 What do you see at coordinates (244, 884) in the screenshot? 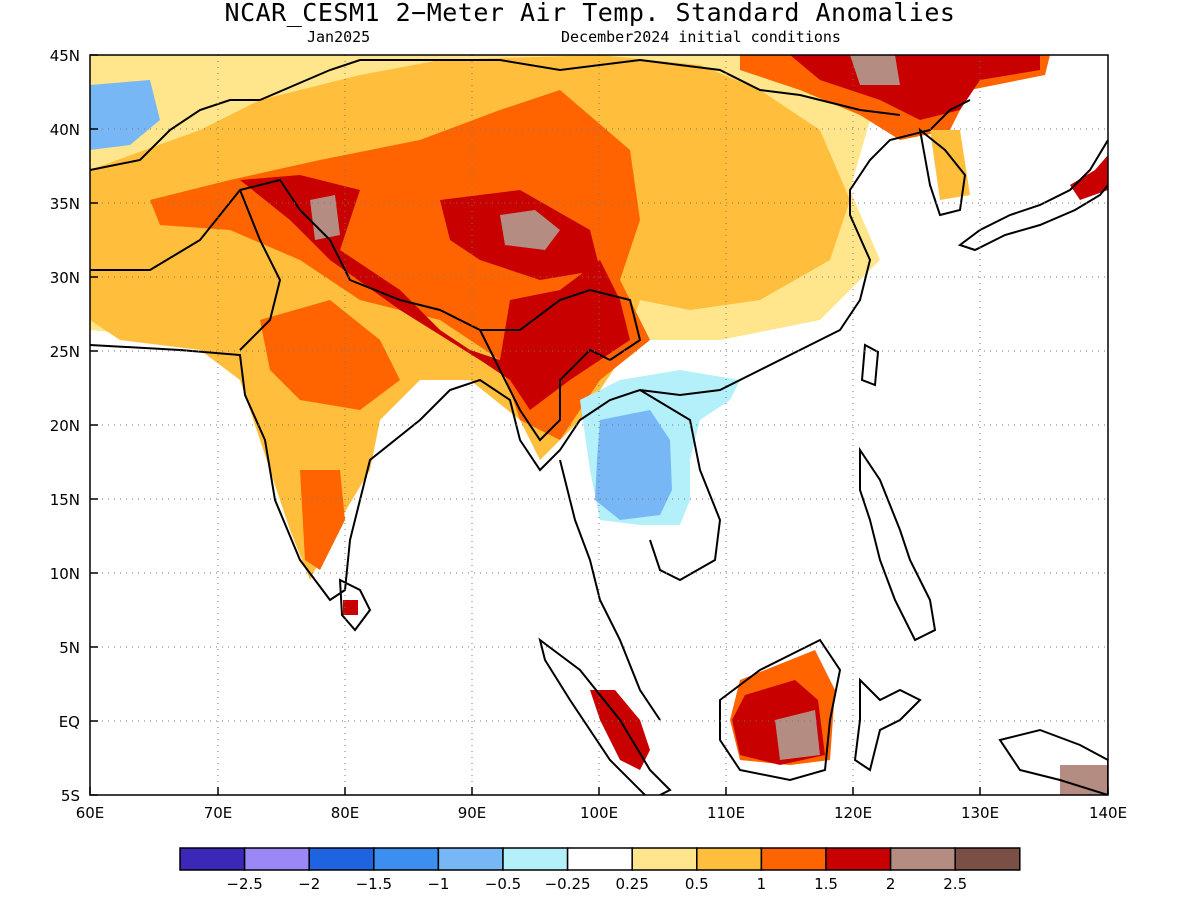
I see `colorbar-label: −2.5` at bounding box center [244, 884].